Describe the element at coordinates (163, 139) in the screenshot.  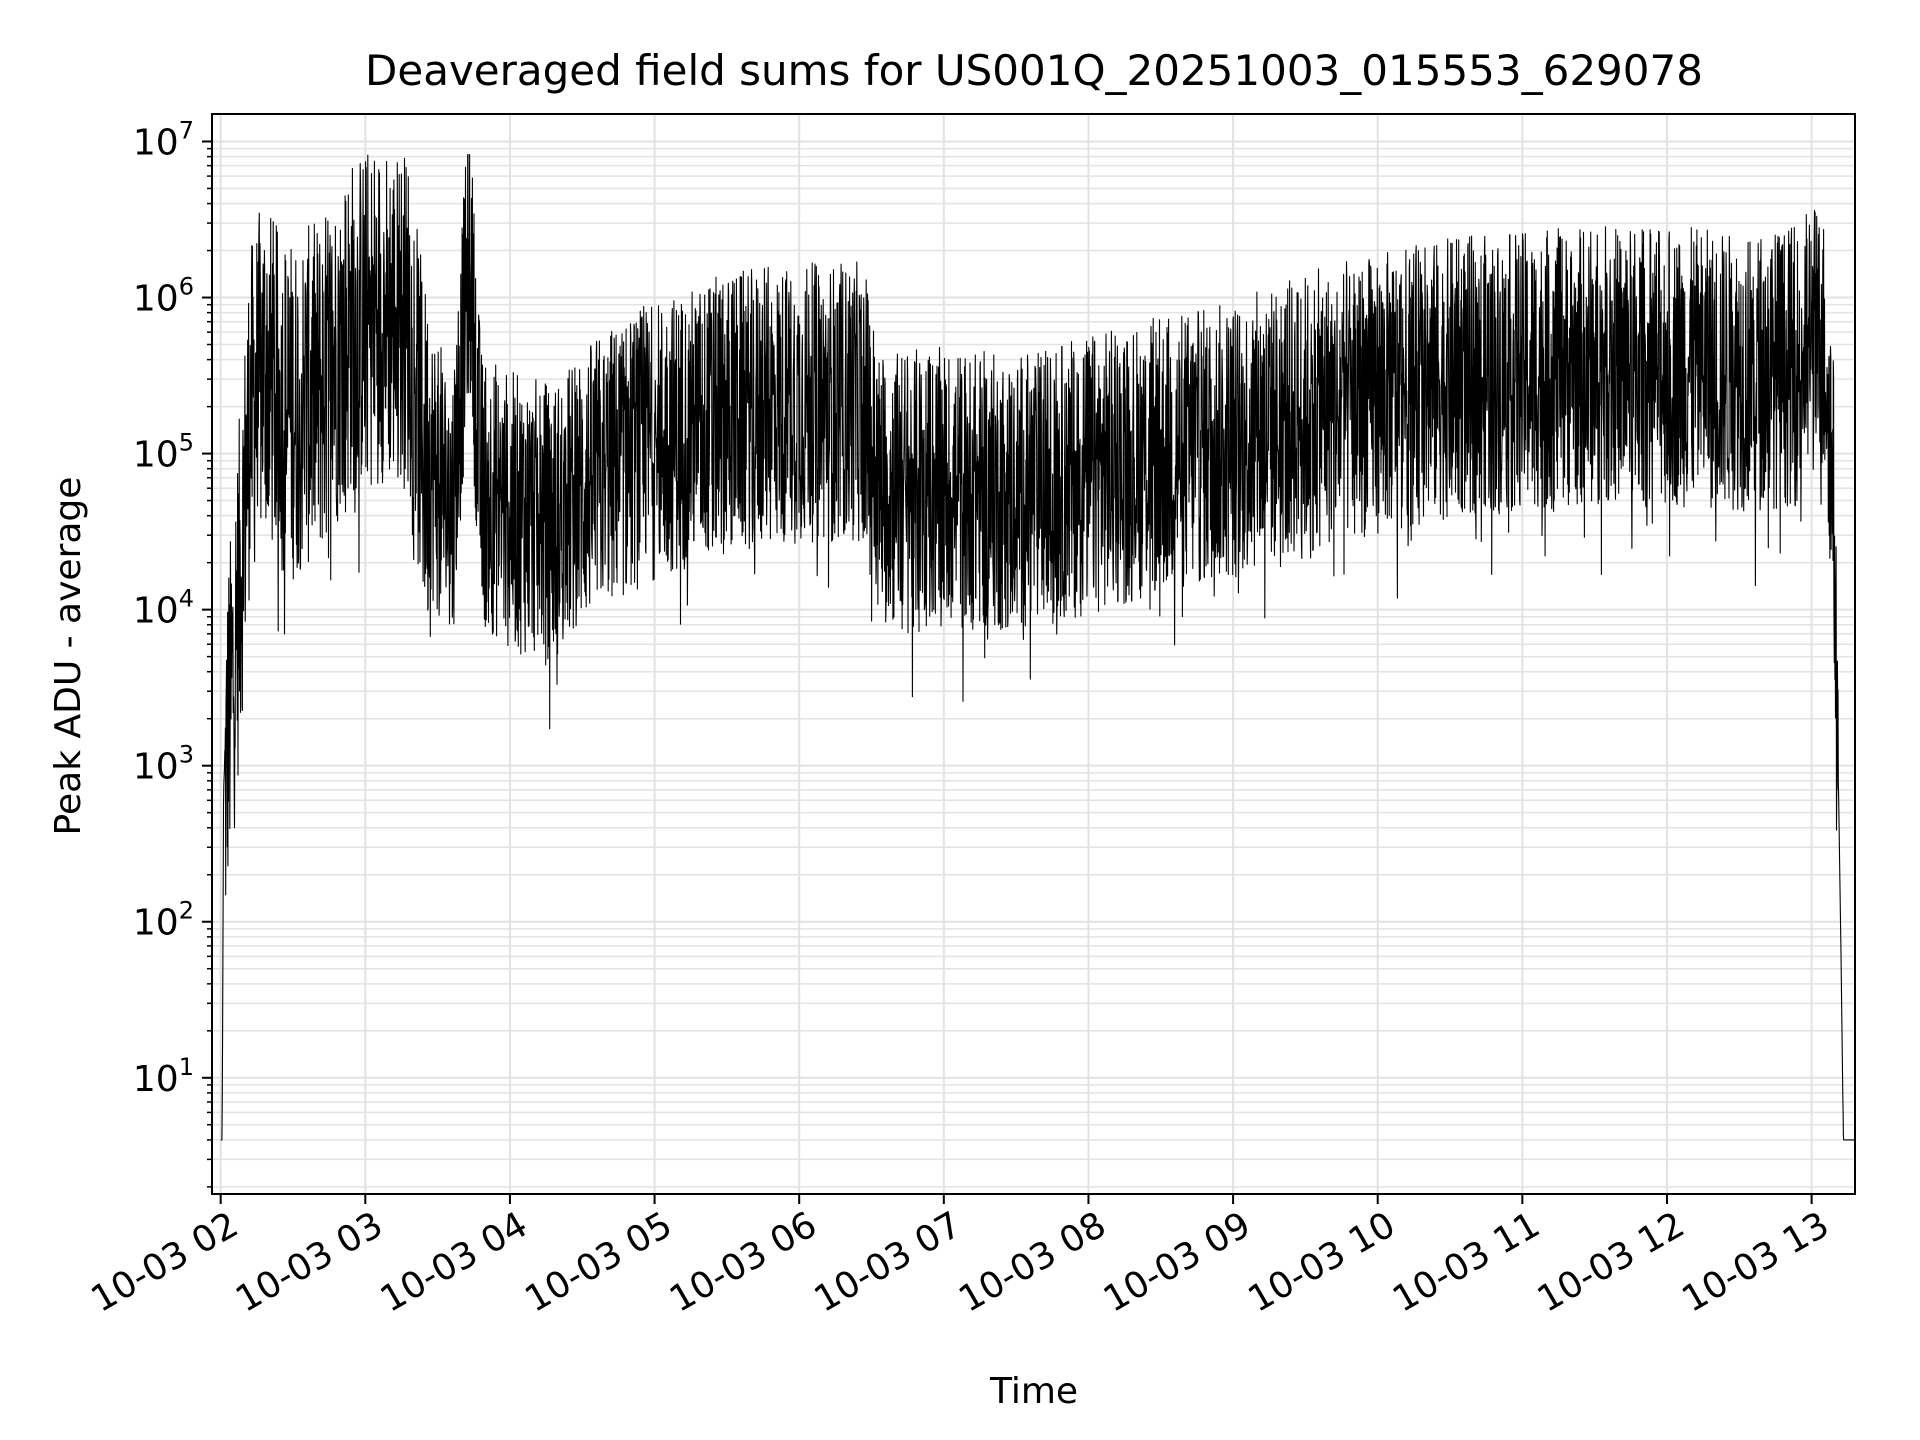
I see `y-tick-label: 10⁷` at that location.